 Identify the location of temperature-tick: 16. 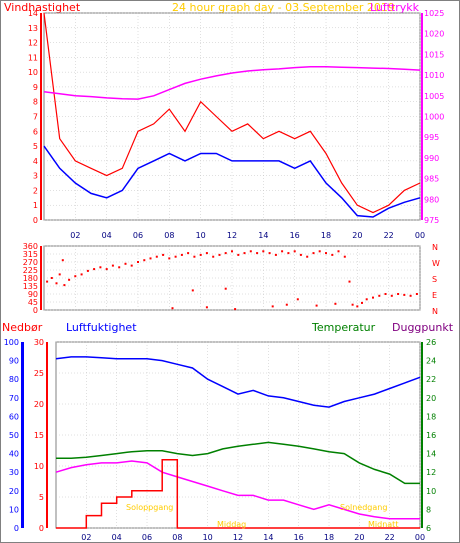
(431, 435).